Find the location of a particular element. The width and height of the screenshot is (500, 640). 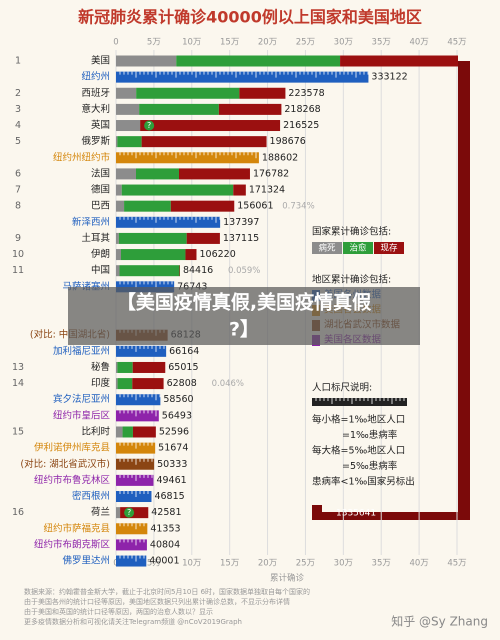

row-label: 荷兰 is located at coordinates (100, 512).